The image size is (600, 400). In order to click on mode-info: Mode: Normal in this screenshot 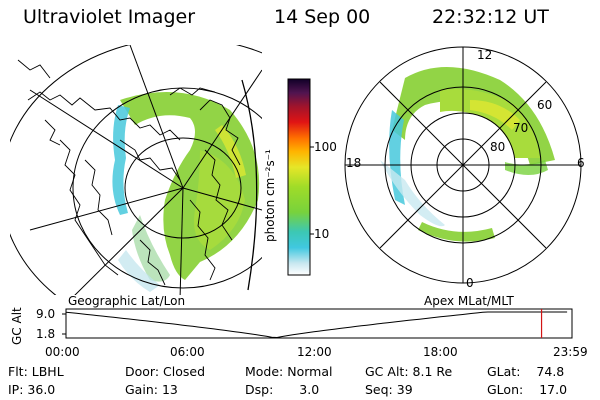, I will do `click(289, 371)`.